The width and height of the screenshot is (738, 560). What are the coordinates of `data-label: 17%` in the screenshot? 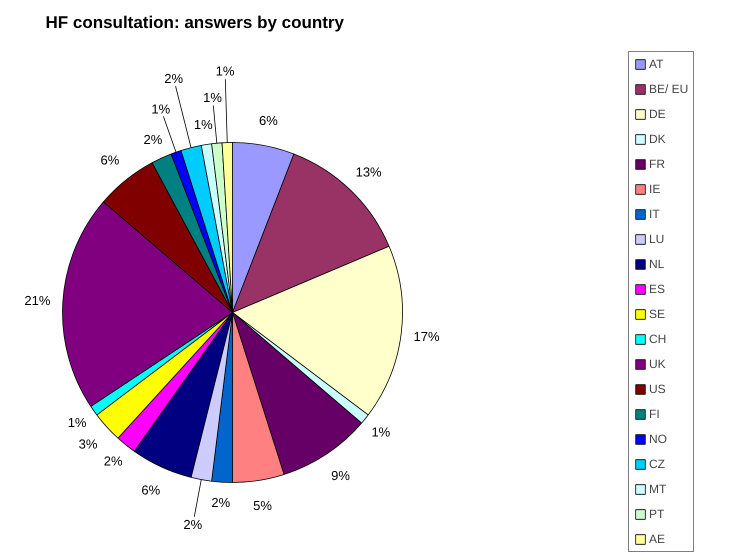 It's located at (427, 336).